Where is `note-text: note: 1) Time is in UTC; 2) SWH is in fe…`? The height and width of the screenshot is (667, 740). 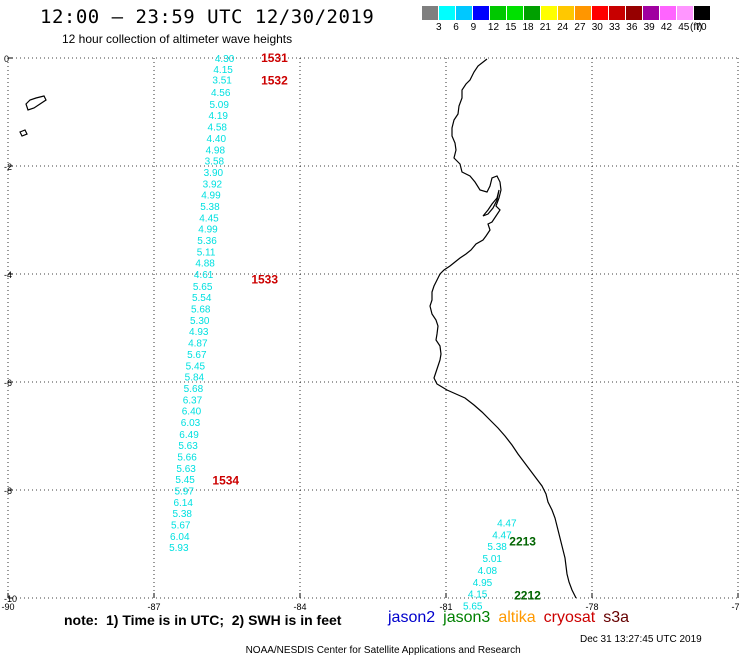 note-text: note: 1) Time is in UTC; 2) SWH is in fe… is located at coordinates (203, 620).